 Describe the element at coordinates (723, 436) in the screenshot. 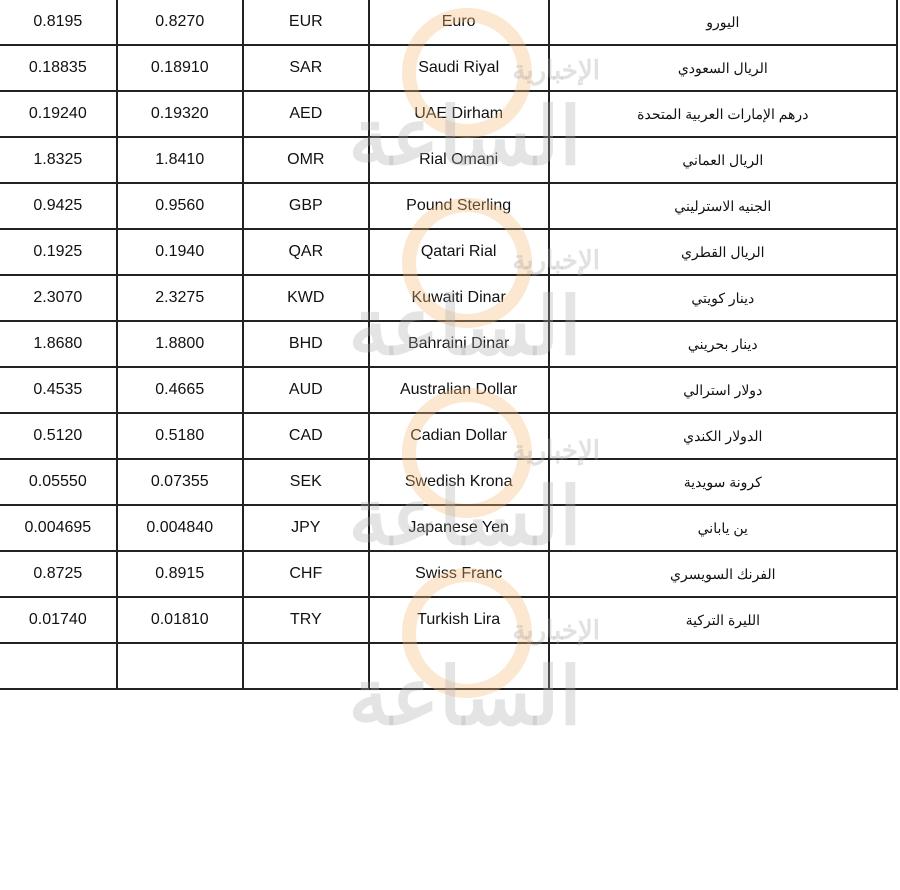

I see `currency-name-ar-cell: الدولار الكندي` at that location.